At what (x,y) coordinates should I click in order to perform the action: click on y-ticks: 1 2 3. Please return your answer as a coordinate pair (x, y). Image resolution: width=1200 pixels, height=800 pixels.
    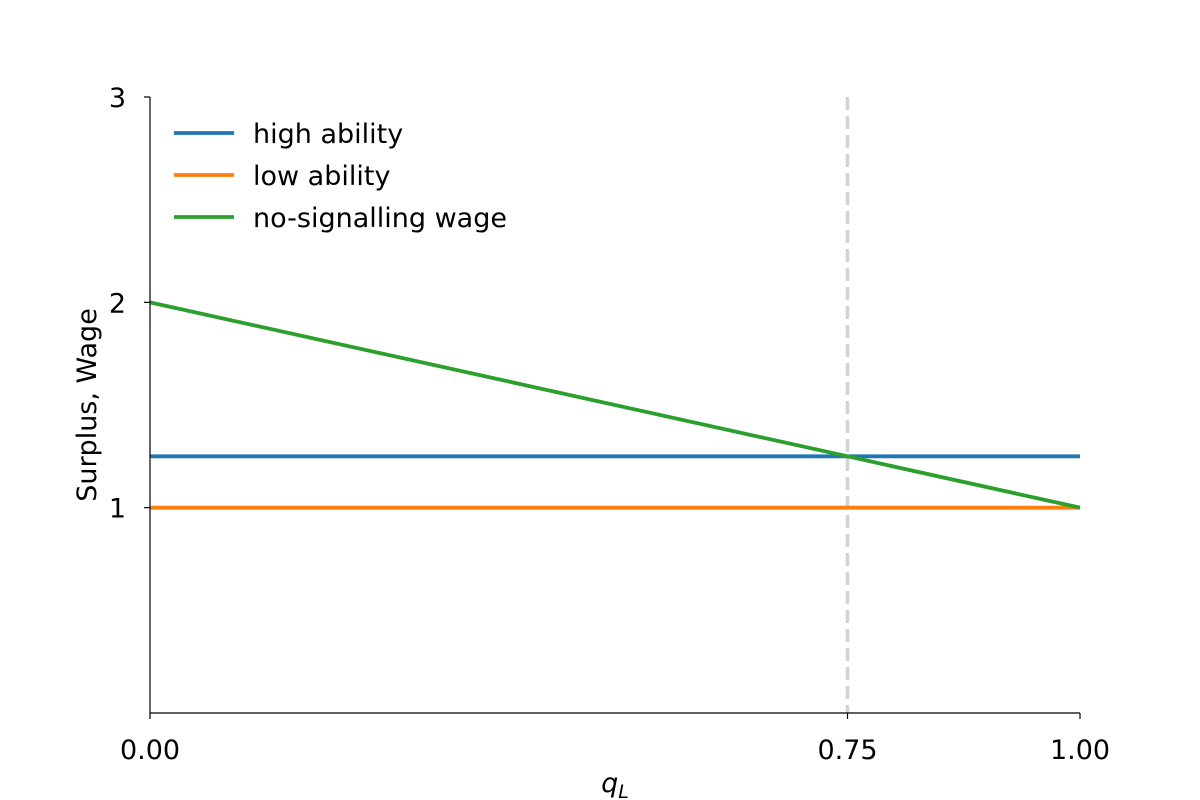
    Looking at the image, I should click on (129, 304).